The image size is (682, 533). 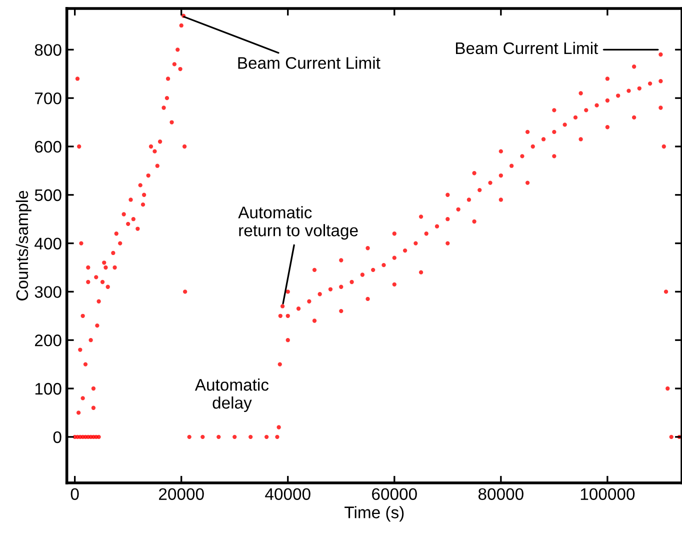 I want to click on x-tick-label: 40000, so click(x=287, y=494).